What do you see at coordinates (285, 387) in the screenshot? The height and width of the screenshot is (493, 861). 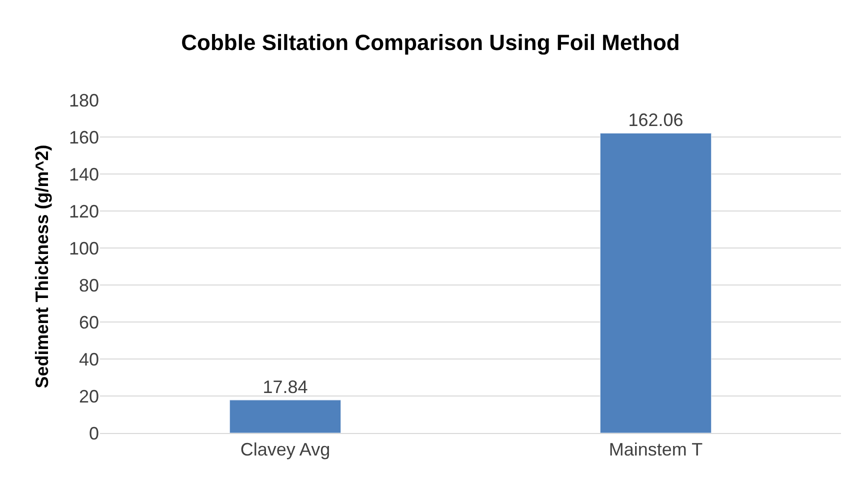 I see `data-label: 17.84` at bounding box center [285, 387].